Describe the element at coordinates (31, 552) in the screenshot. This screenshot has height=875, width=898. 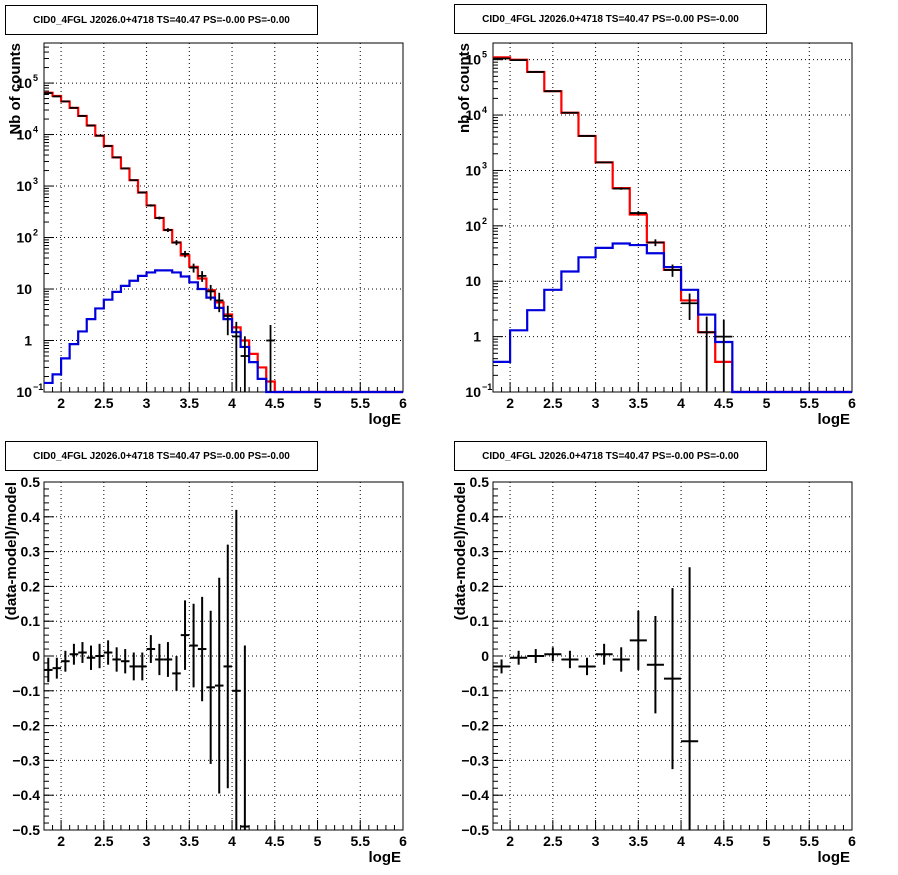
I see `y-tick-label: 0.3` at that location.